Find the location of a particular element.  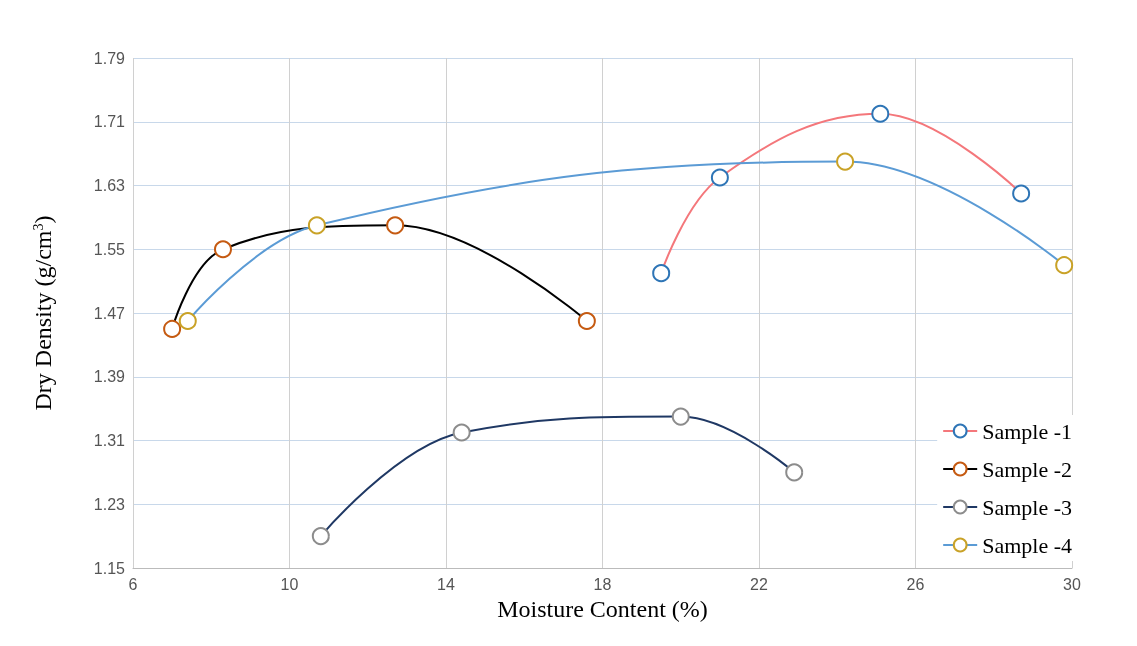

y-tick-label: 1.15 is located at coordinates (109, 568).